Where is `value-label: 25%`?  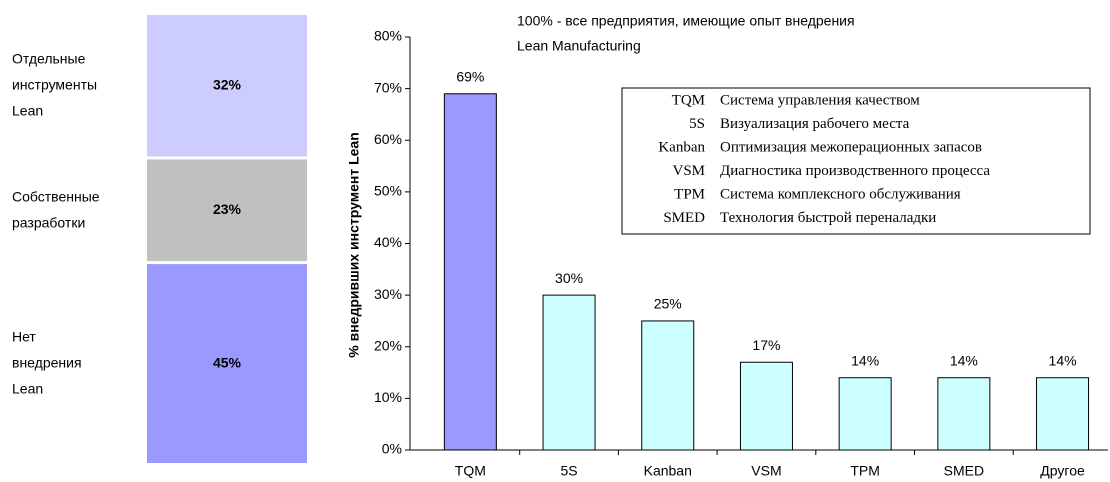 value-label: 25% is located at coordinates (668, 304).